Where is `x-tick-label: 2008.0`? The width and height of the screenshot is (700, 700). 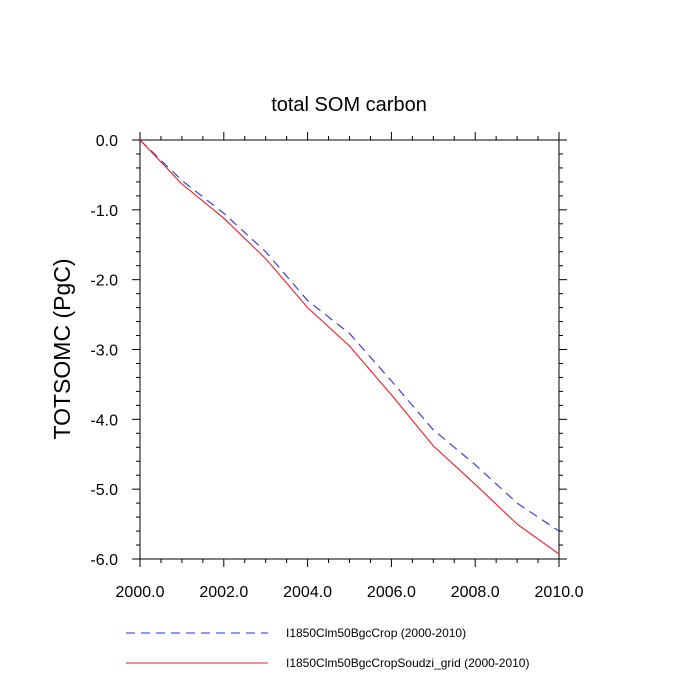
x-tick-label: 2008.0 is located at coordinates (475, 592).